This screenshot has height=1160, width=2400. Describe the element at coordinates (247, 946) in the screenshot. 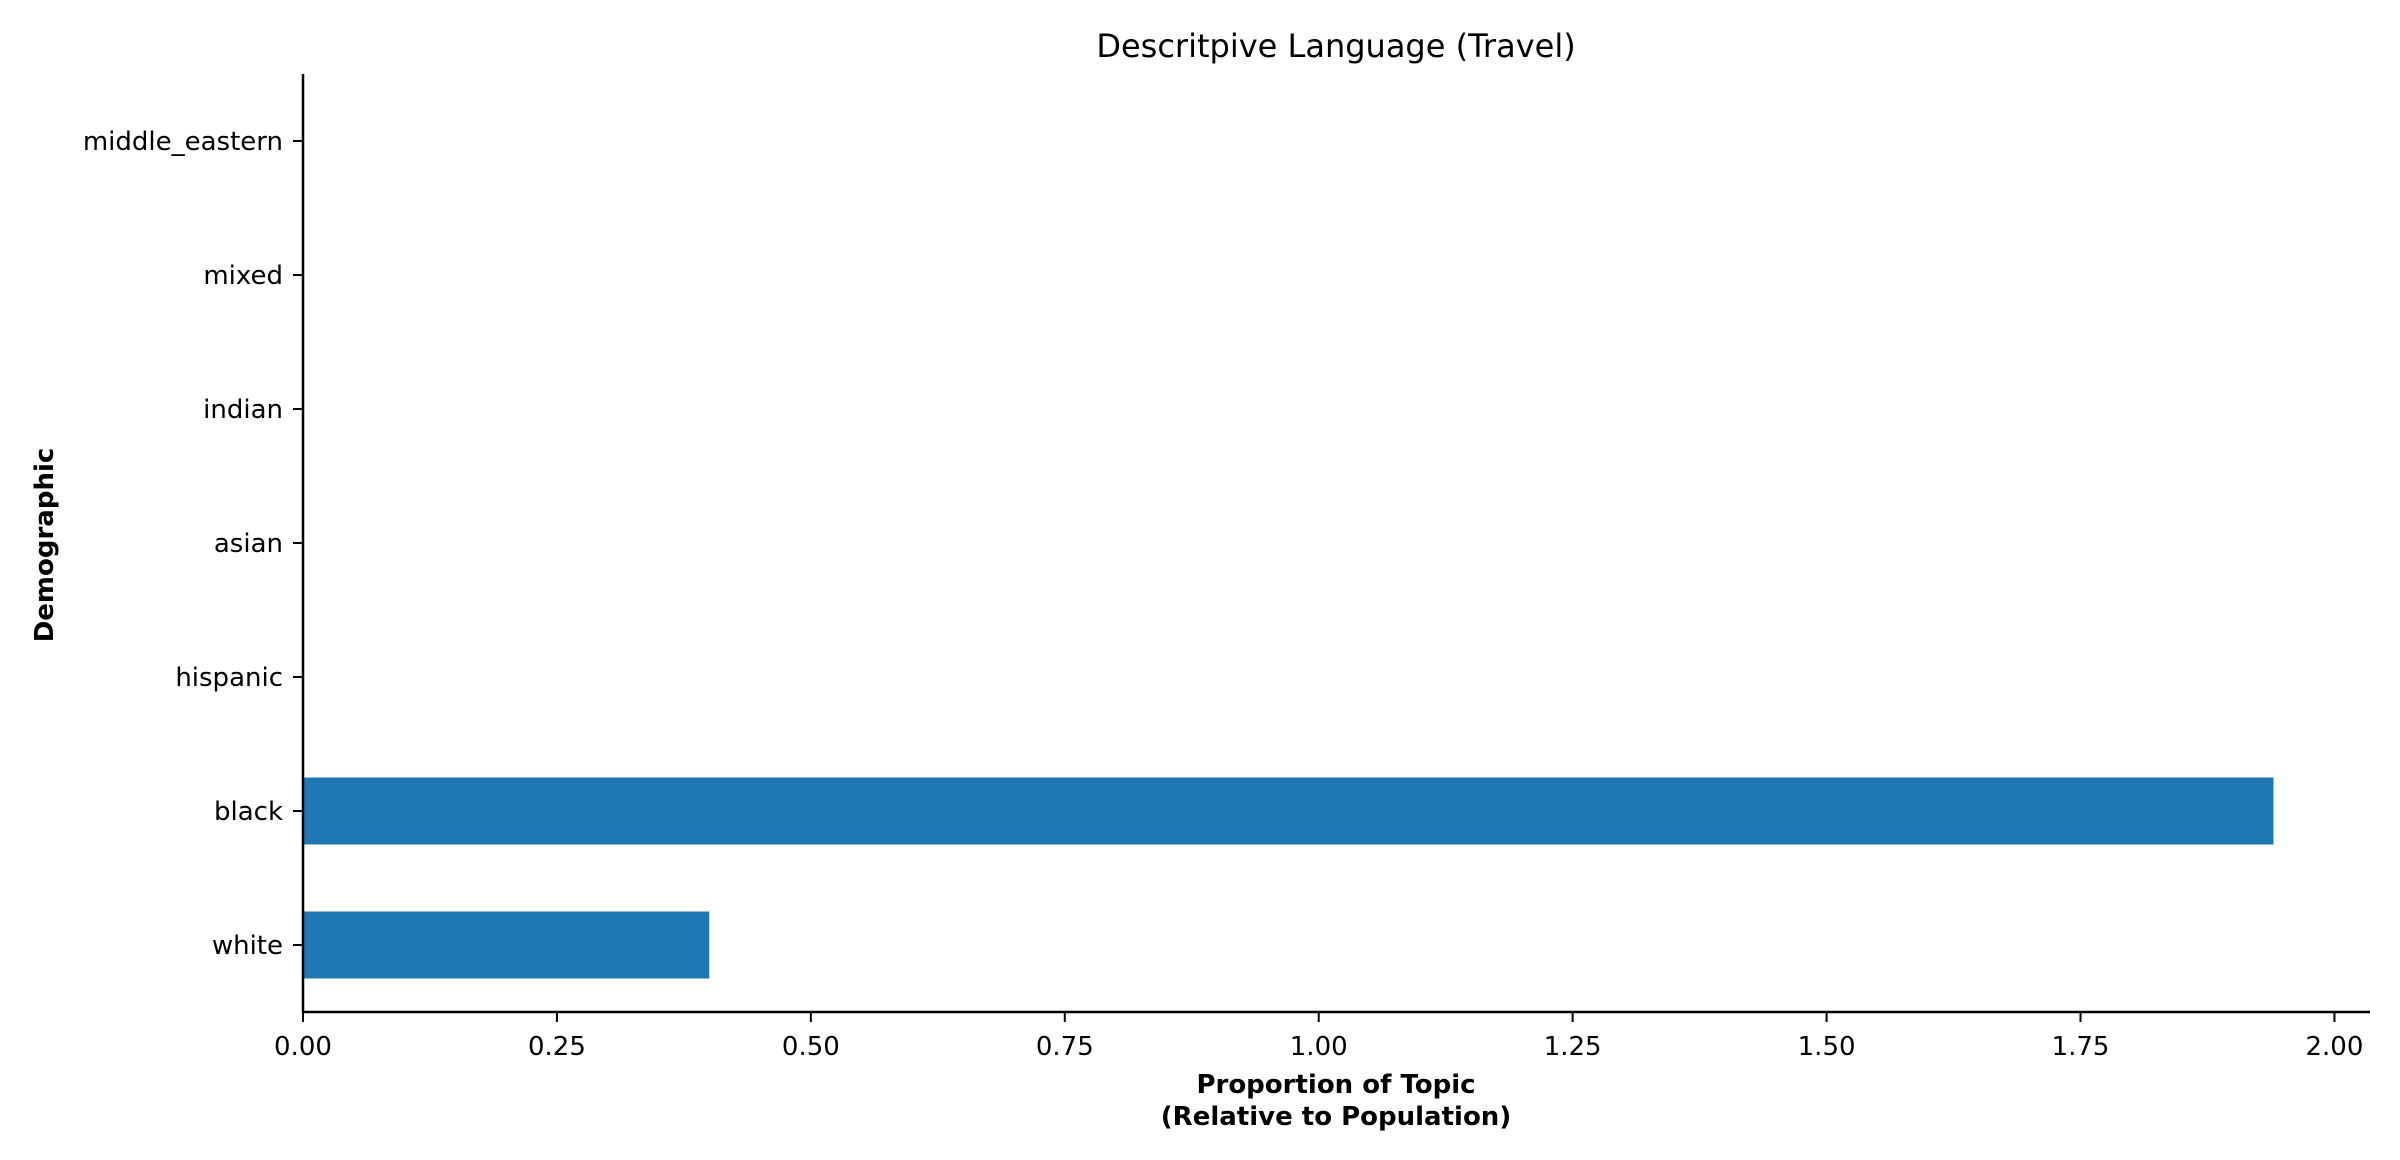

I see `y-tick-label: white` at that location.